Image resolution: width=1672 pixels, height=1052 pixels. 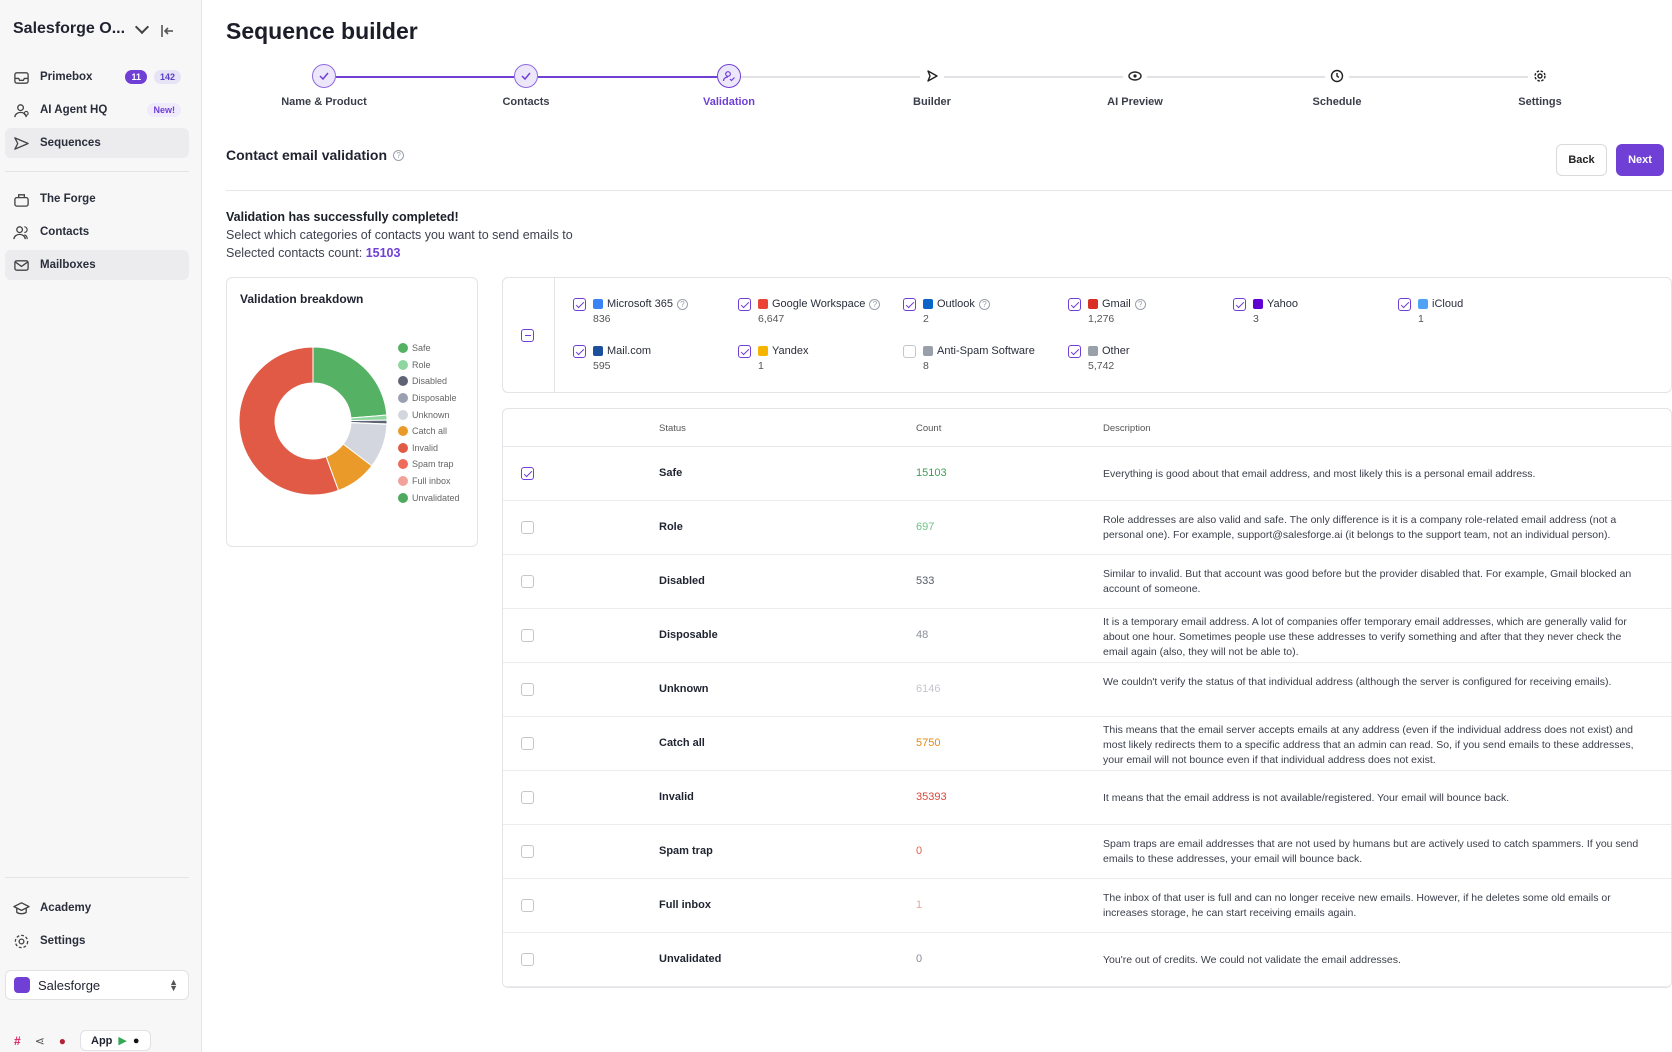 What do you see at coordinates (324, 86) in the screenshot?
I see `step-name-product: Name & Product` at bounding box center [324, 86].